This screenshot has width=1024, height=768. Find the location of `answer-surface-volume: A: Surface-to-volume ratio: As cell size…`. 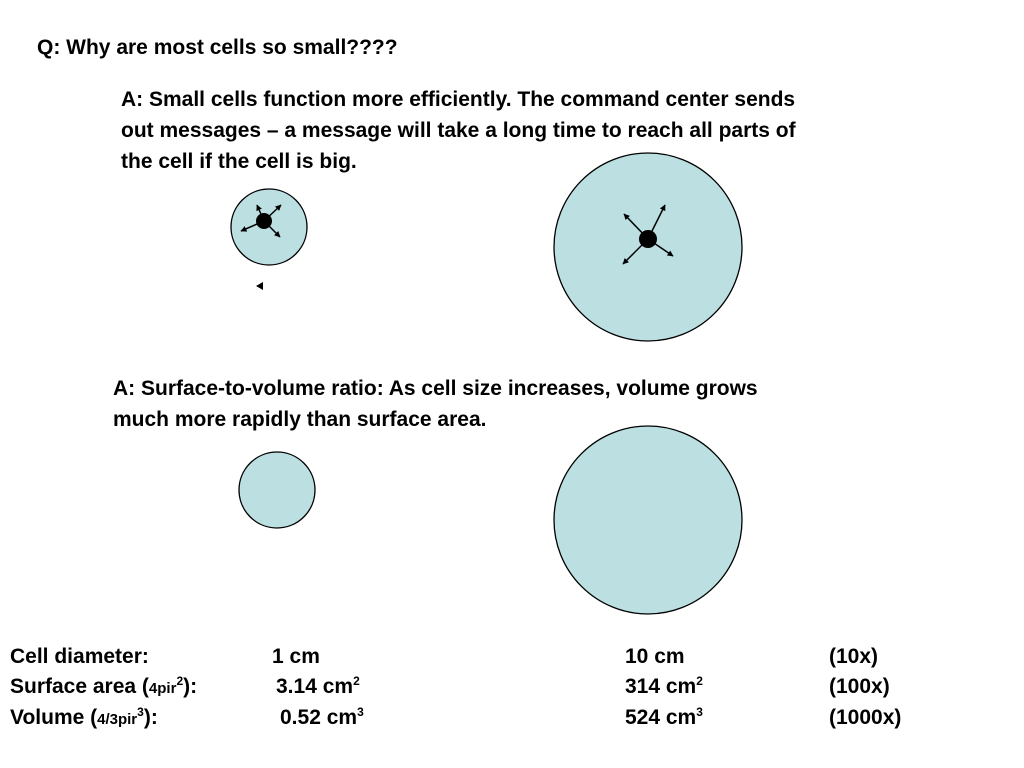

answer-surface-volume: A: Surface-to-volume ratio: As cell size… is located at coordinates (523, 404).